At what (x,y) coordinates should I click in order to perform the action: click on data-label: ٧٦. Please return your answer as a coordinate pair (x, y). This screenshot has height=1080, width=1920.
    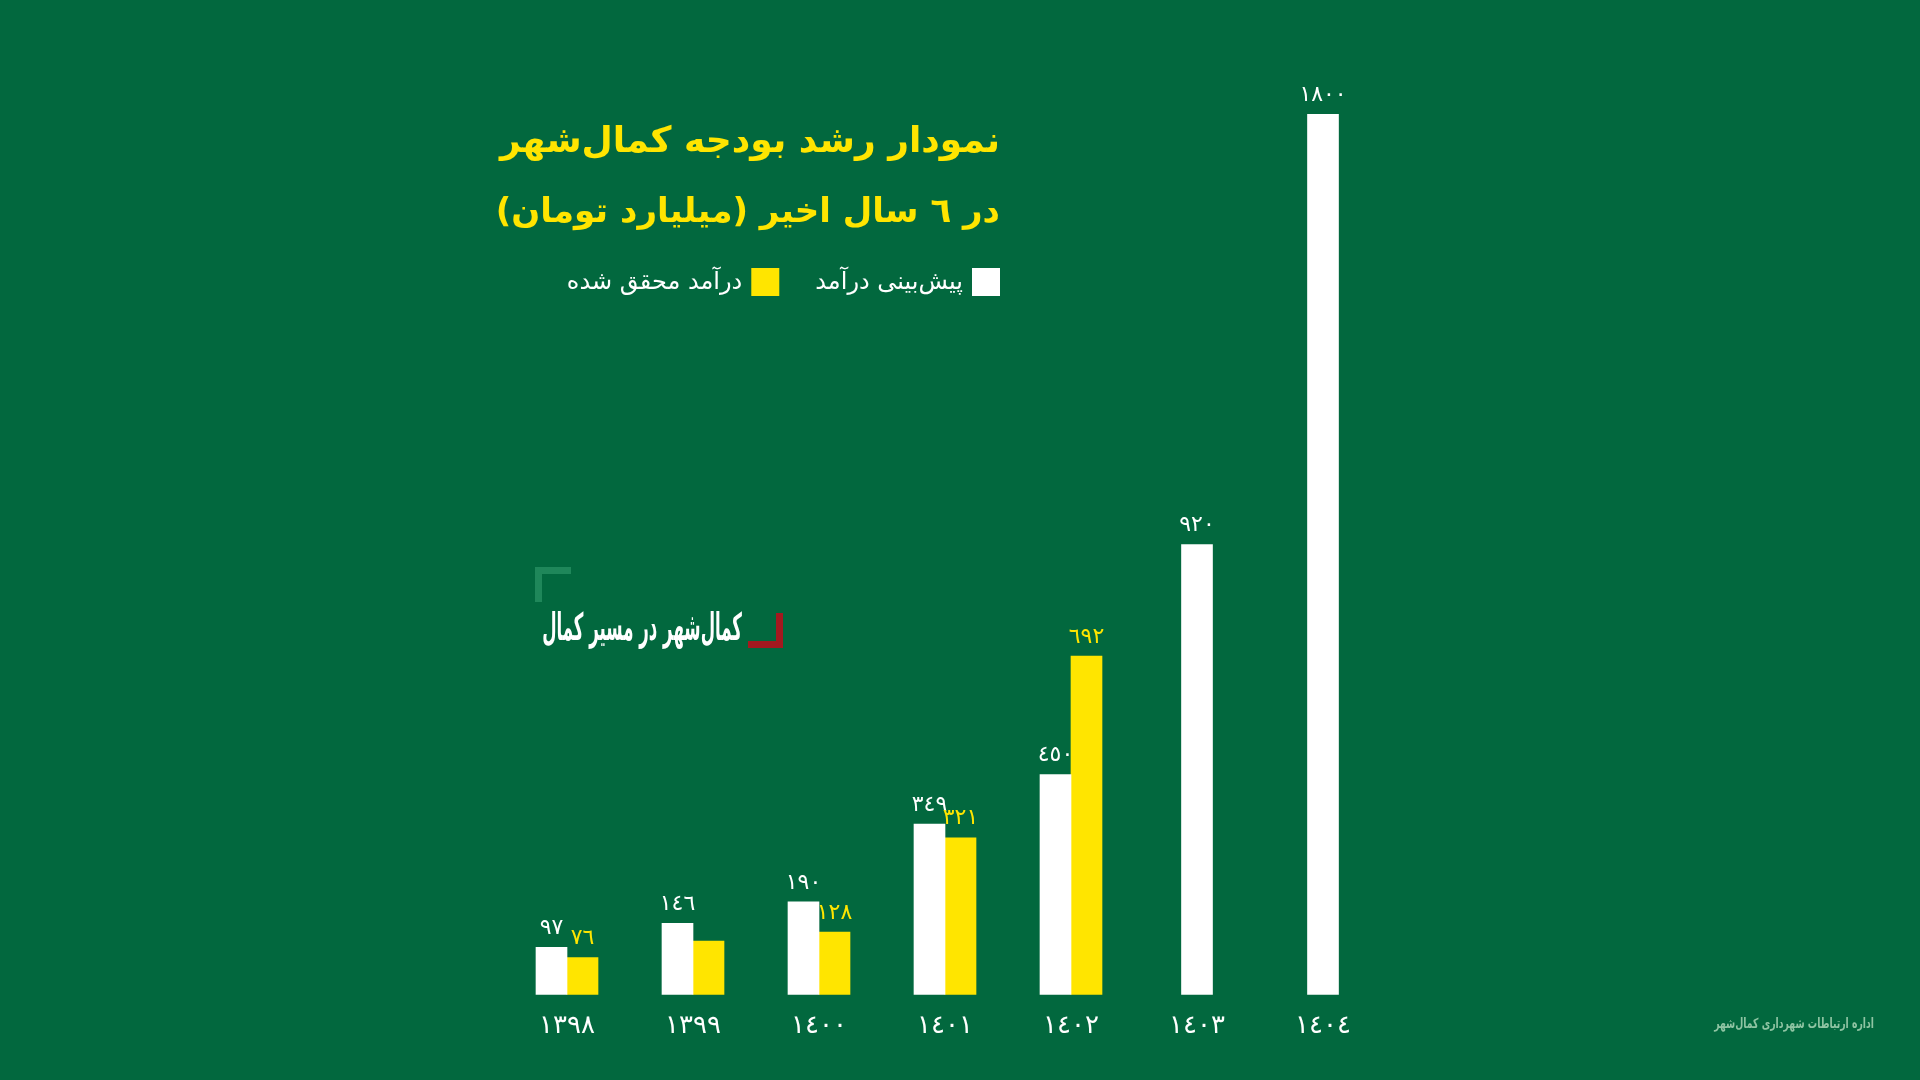
    Looking at the image, I should click on (582, 937).